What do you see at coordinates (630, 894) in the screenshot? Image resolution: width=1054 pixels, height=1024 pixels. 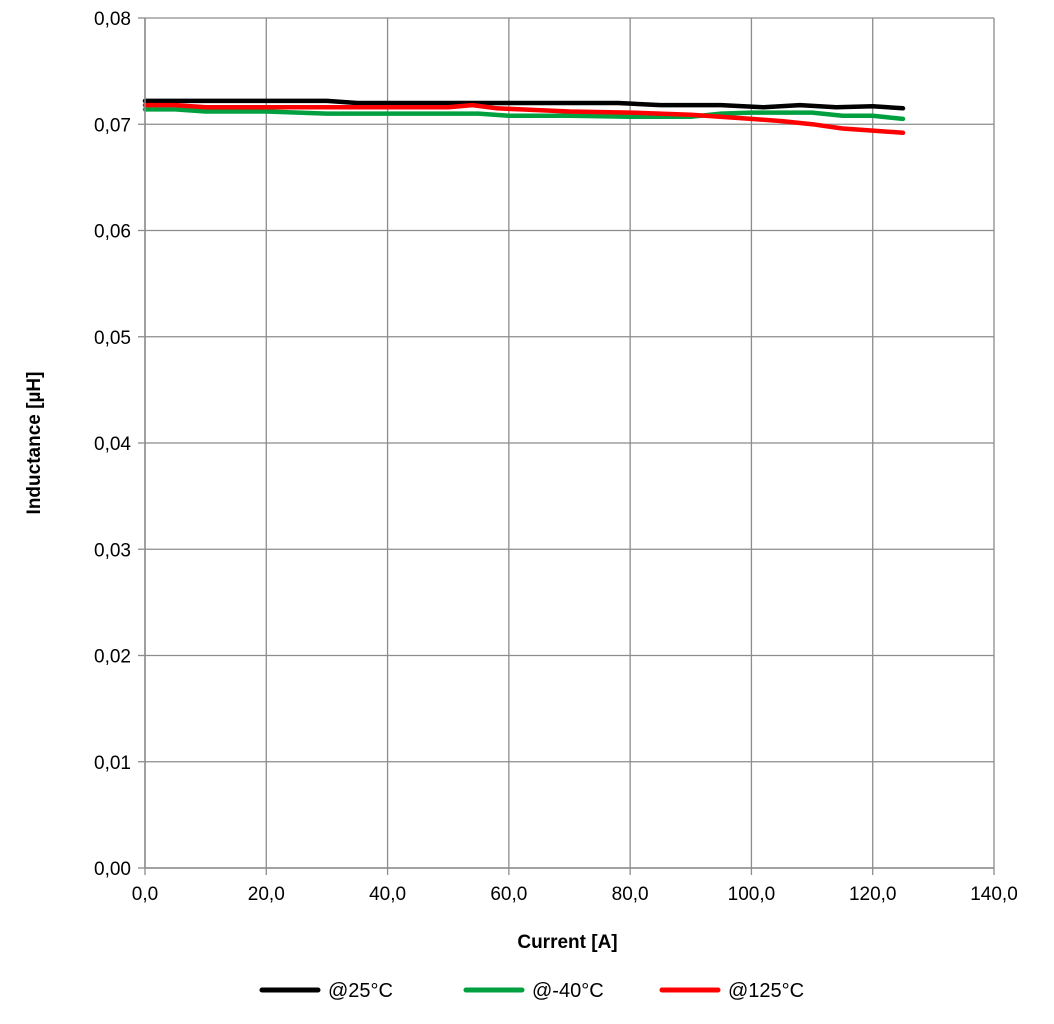 I see `x-tick-label: 80,0` at bounding box center [630, 894].